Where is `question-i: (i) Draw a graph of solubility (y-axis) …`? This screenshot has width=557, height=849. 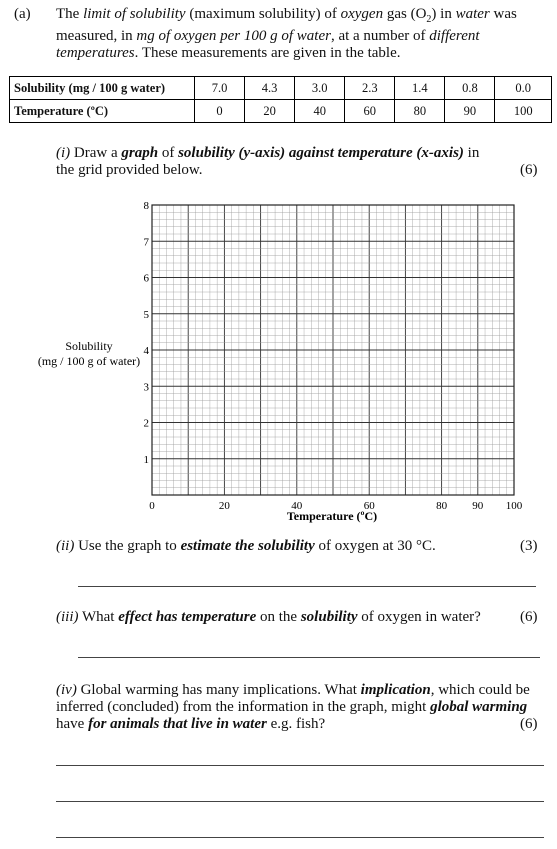
question-i: (i) Draw a graph of solubility (y-axis) … is located at coordinates (276, 162).